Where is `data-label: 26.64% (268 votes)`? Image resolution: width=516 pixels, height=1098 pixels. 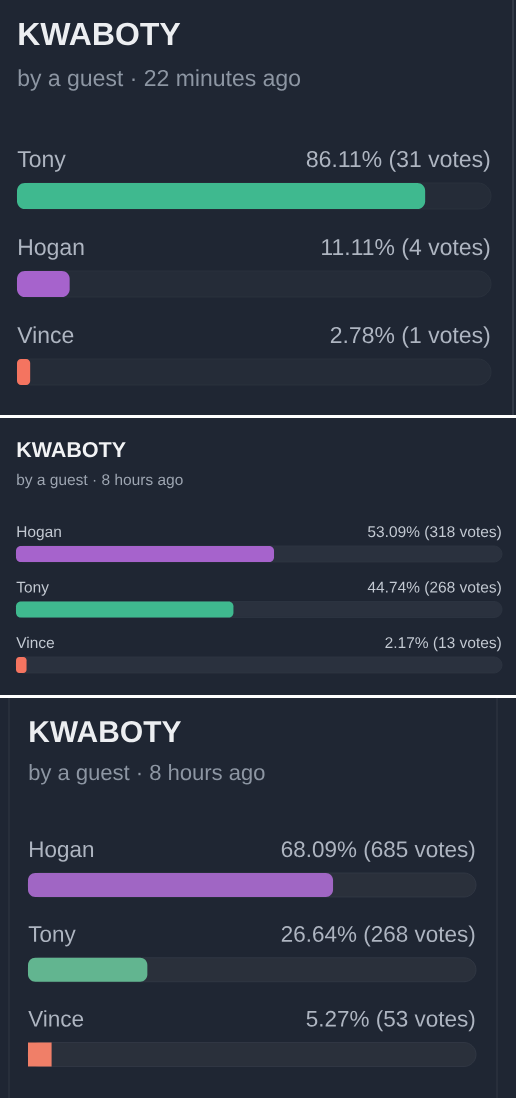
data-label: 26.64% (268 votes) is located at coordinates (378, 936).